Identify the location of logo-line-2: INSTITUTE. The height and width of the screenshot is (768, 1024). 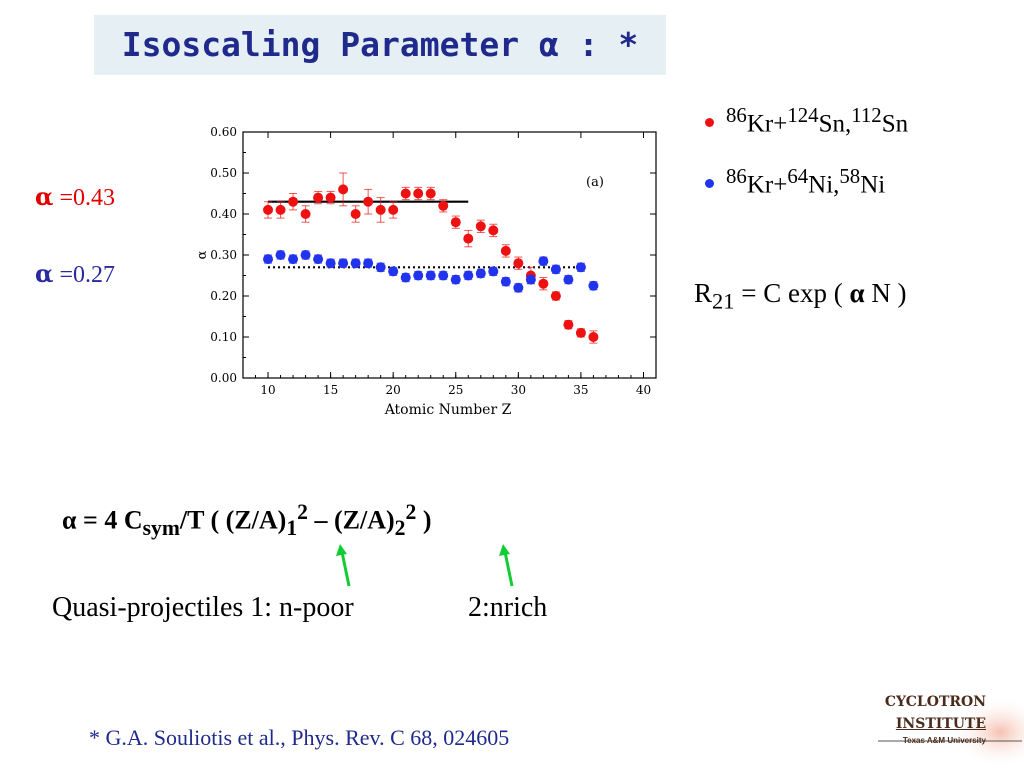
(940, 724).